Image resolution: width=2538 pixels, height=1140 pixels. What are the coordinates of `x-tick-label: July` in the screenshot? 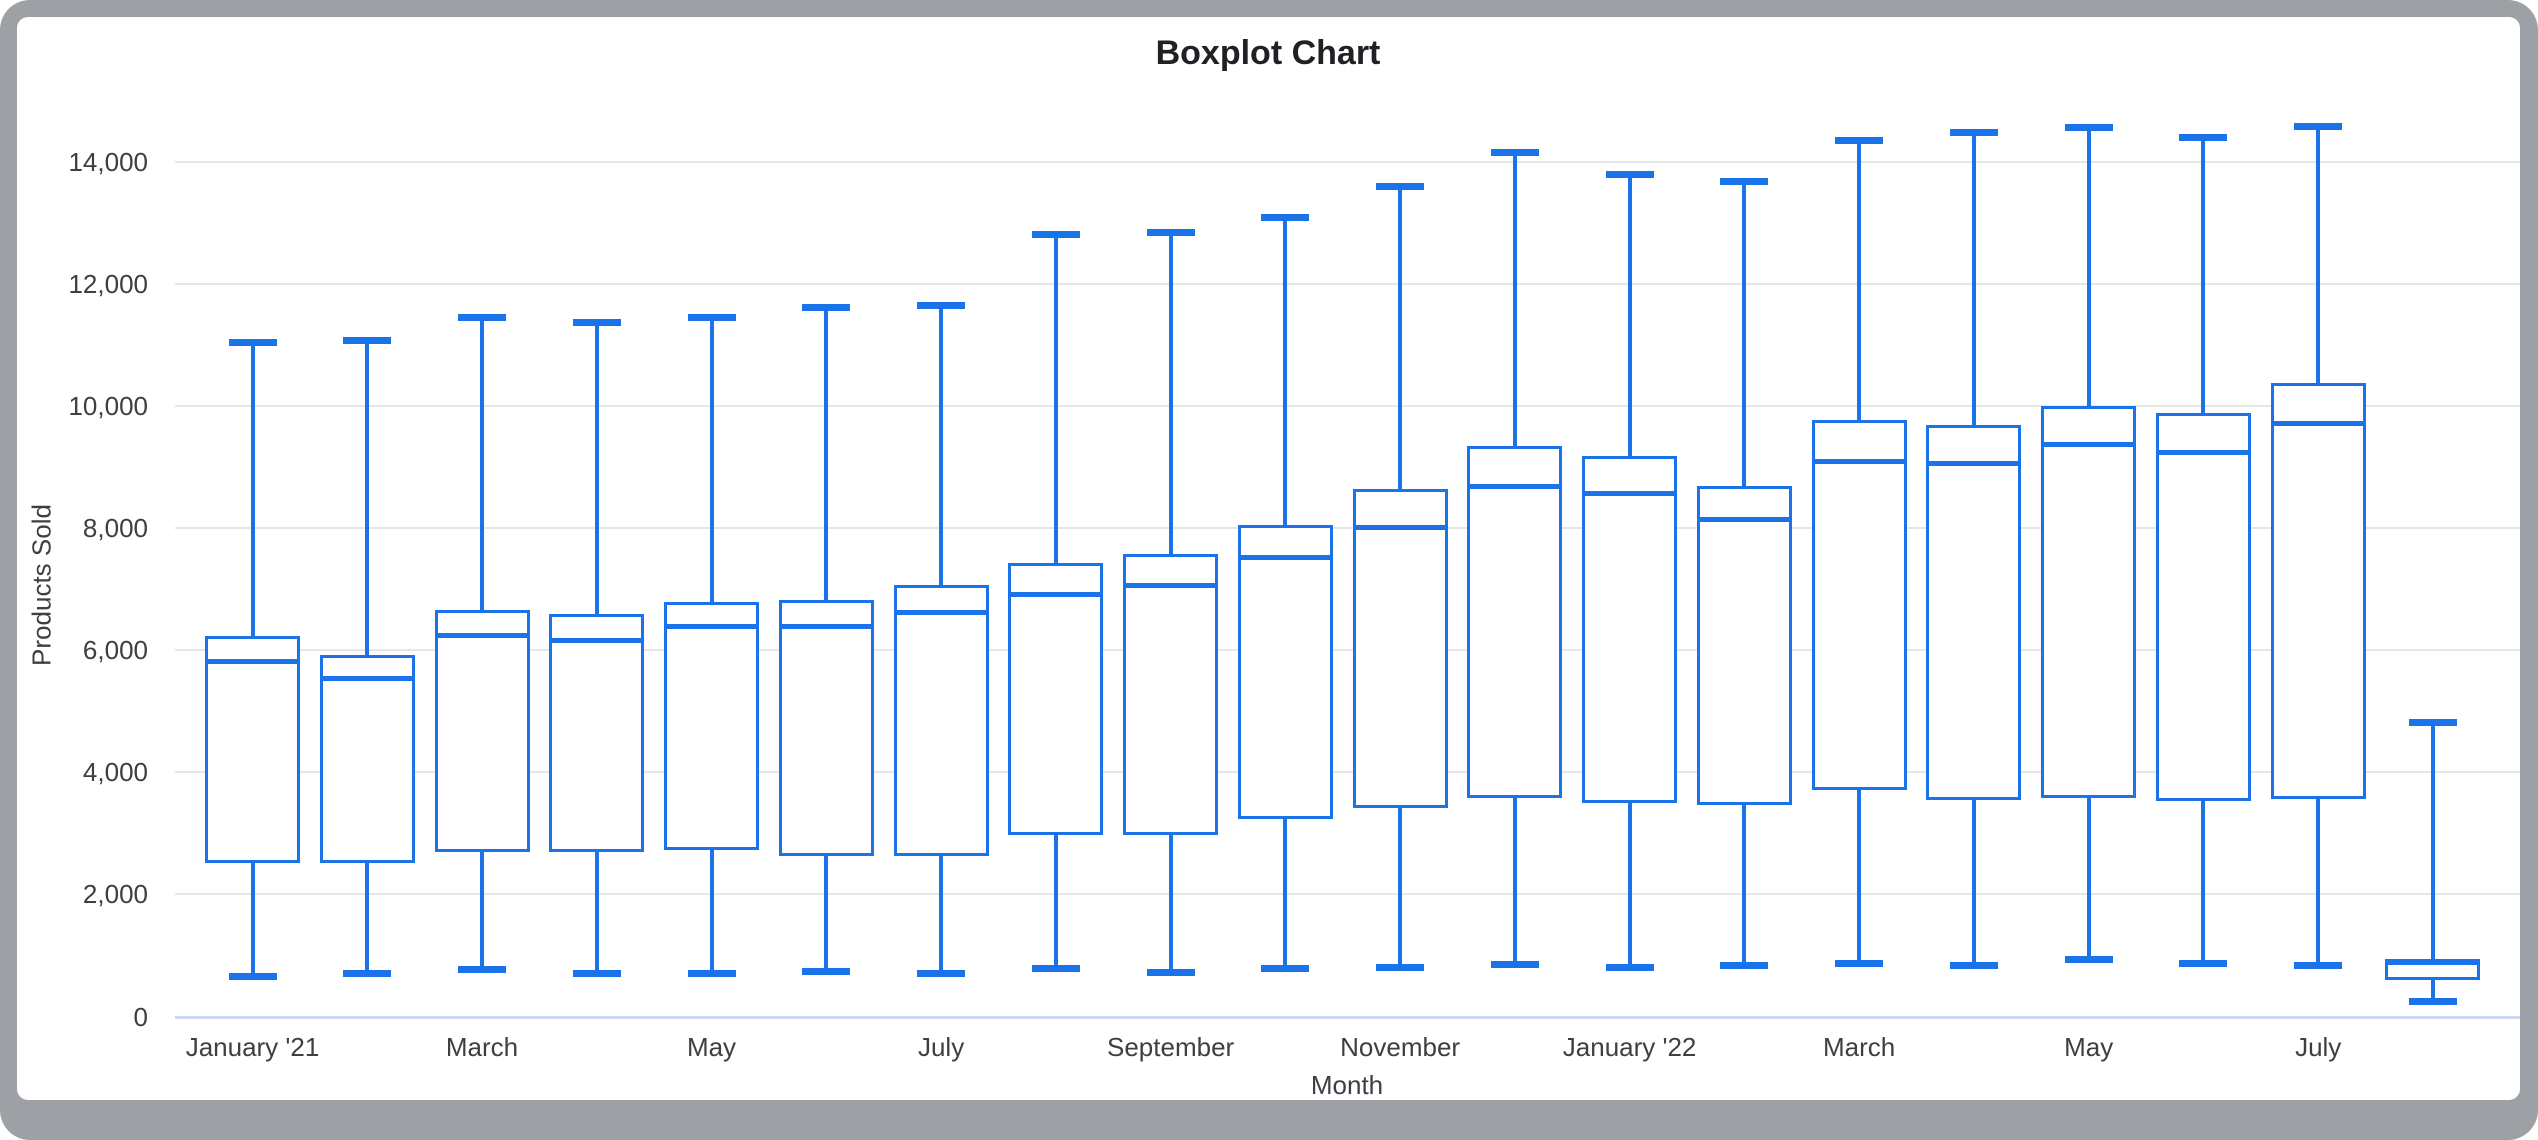 It's located at (2318, 1047).